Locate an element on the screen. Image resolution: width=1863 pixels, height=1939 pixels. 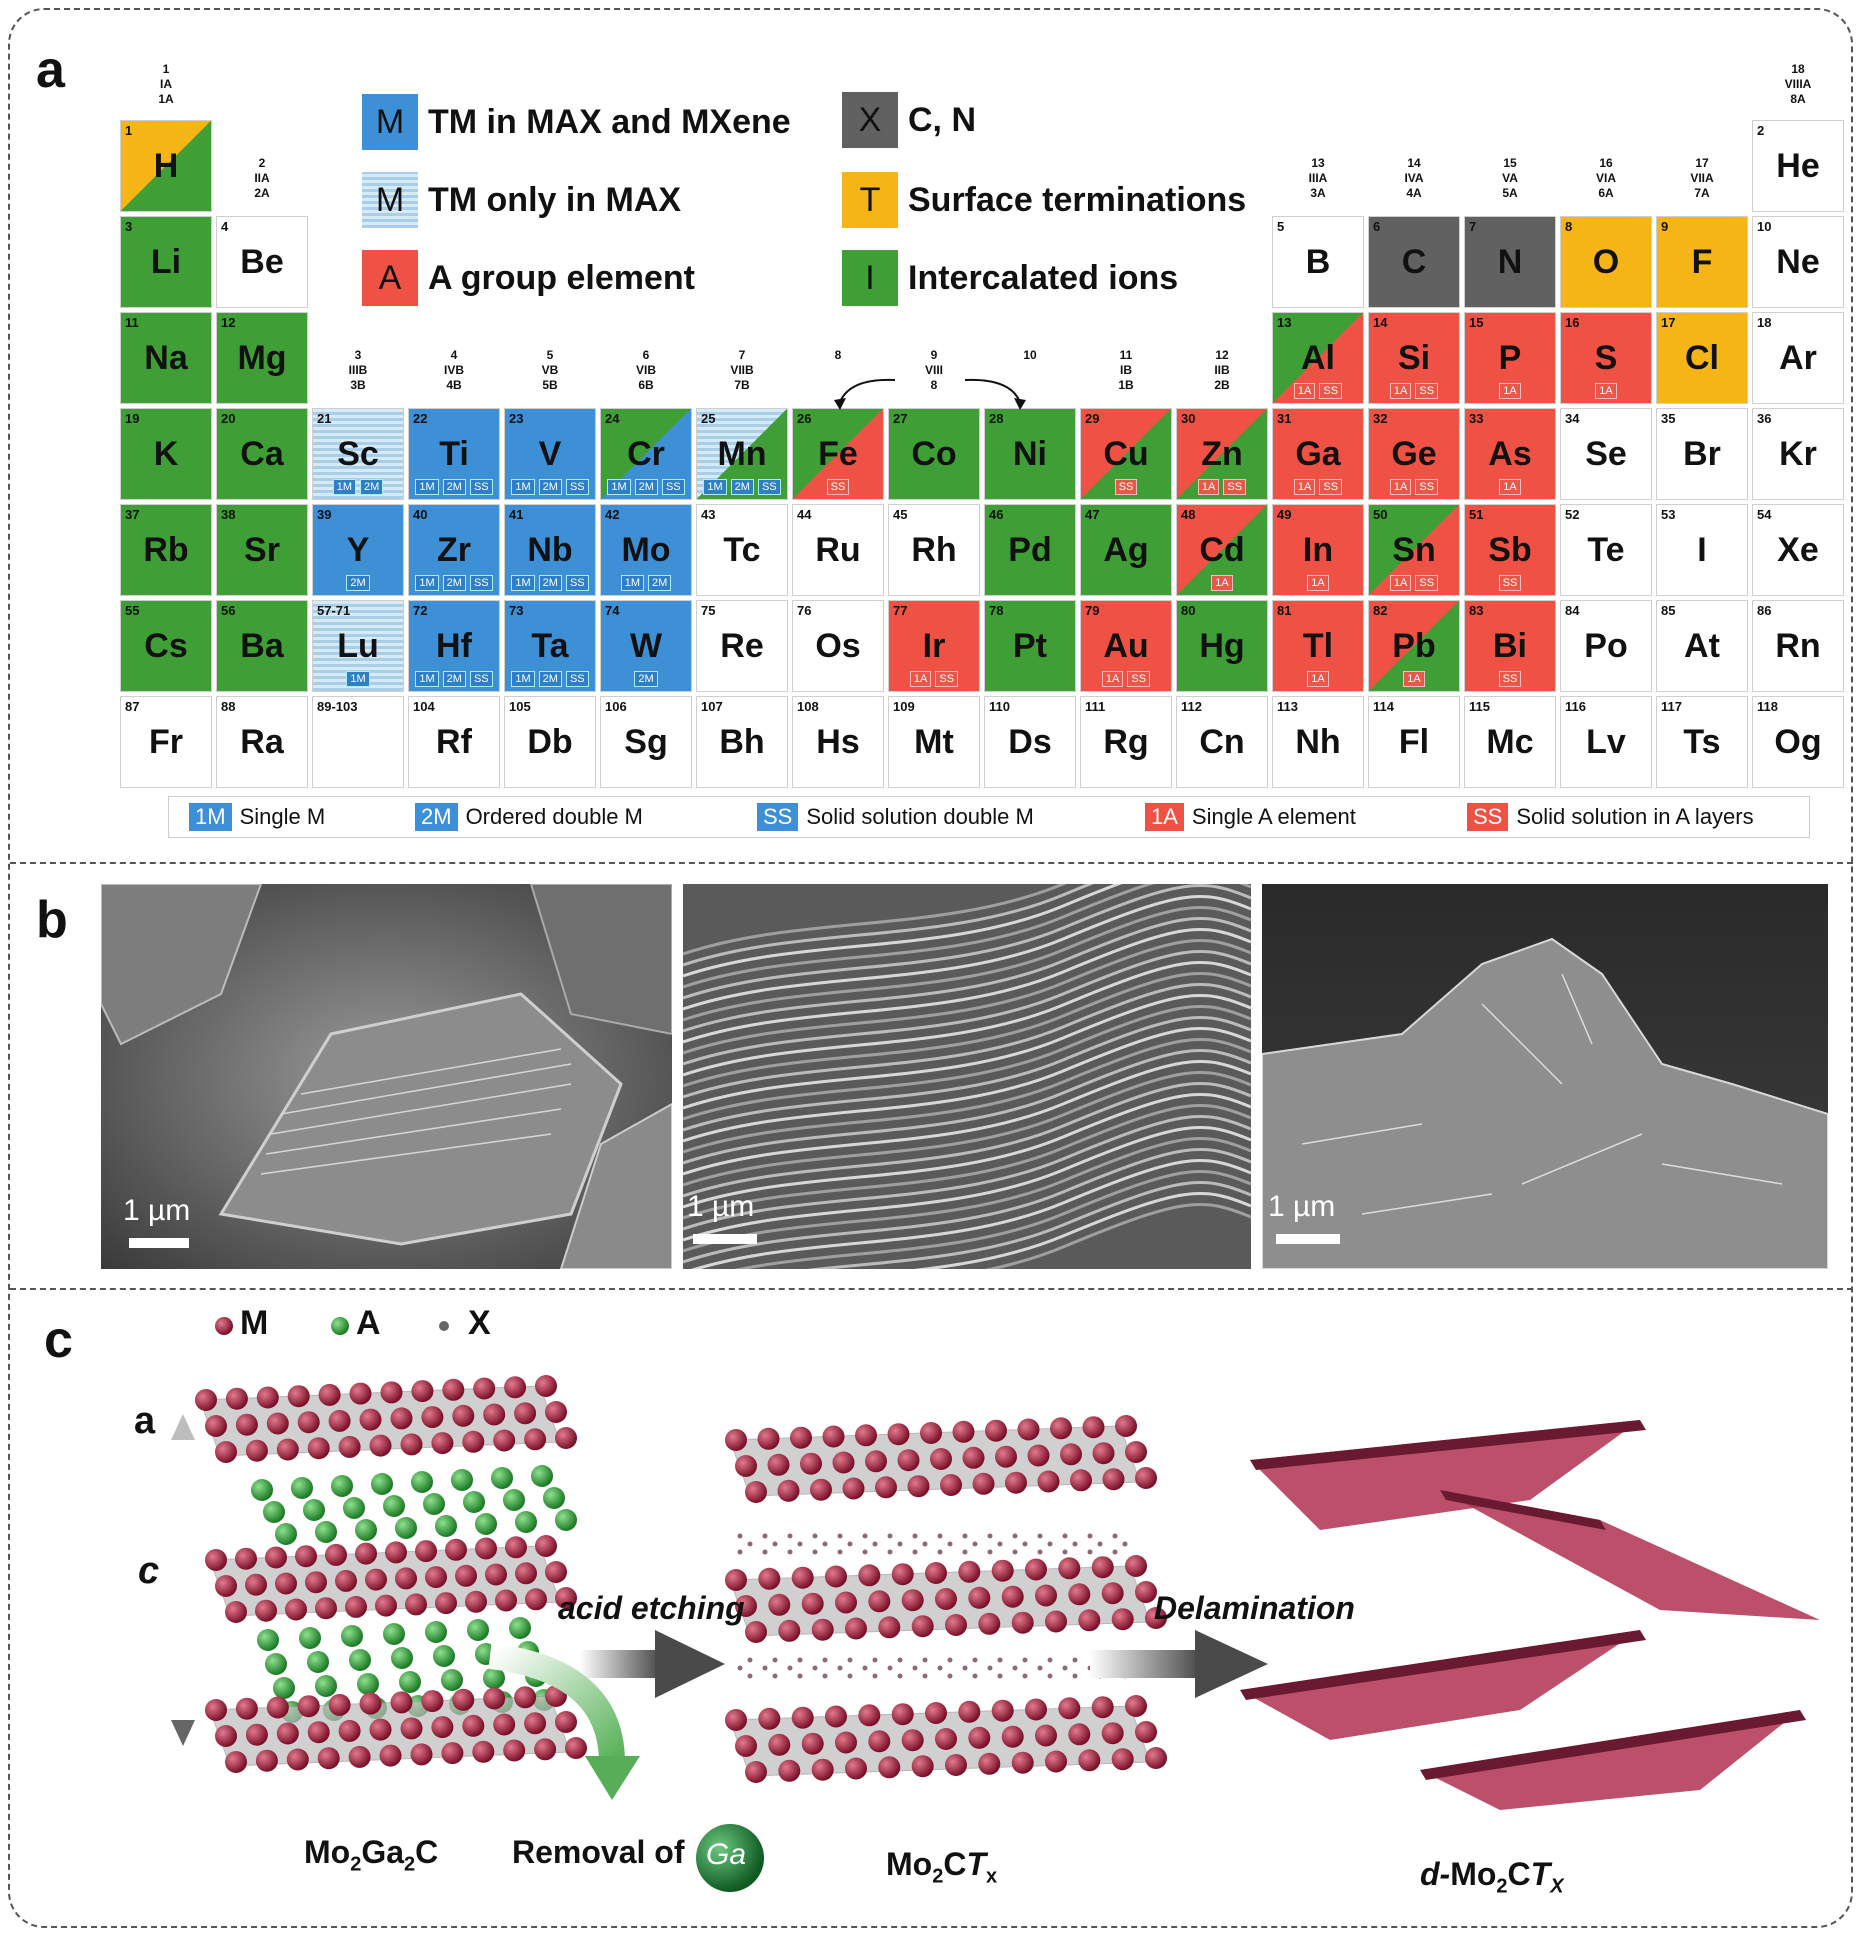
atomic-number: 3 is located at coordinates (129, 226).